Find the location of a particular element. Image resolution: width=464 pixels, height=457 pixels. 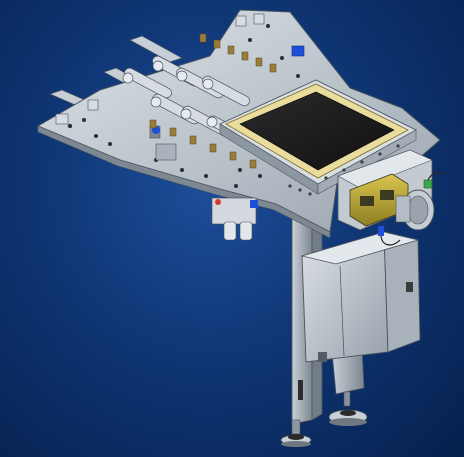

pneumatic-cylinder-array is located at coordinates (186, 99).